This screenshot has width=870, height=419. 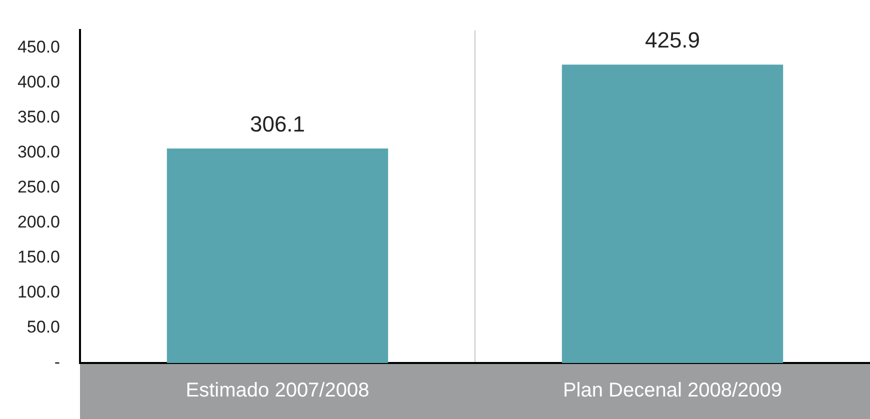 What do you see at coordinates (672, 40) in the screenshot?
I see `data-label: 425.9` at bounding box center [672, 40].